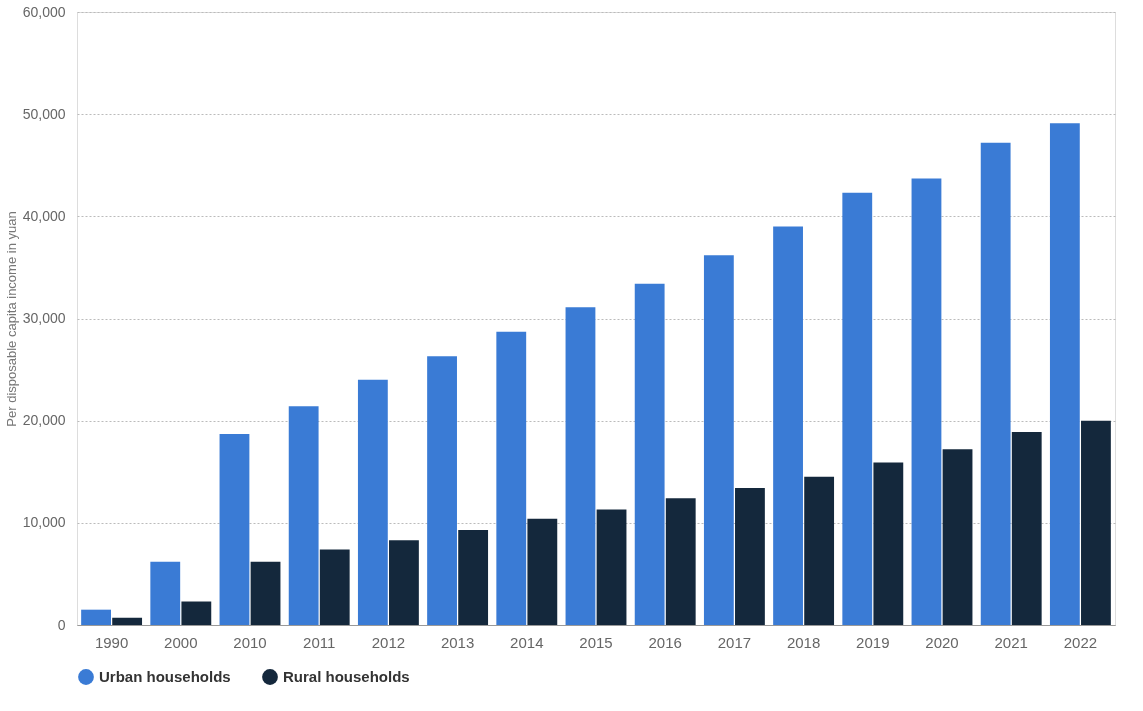  I want to click on y-tick-label: 40,000, so click(44, 215).